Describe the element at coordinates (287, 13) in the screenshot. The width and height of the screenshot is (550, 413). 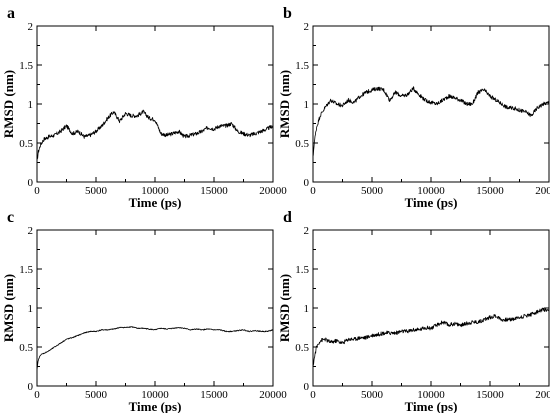
I see `panel-label: b` at that location.